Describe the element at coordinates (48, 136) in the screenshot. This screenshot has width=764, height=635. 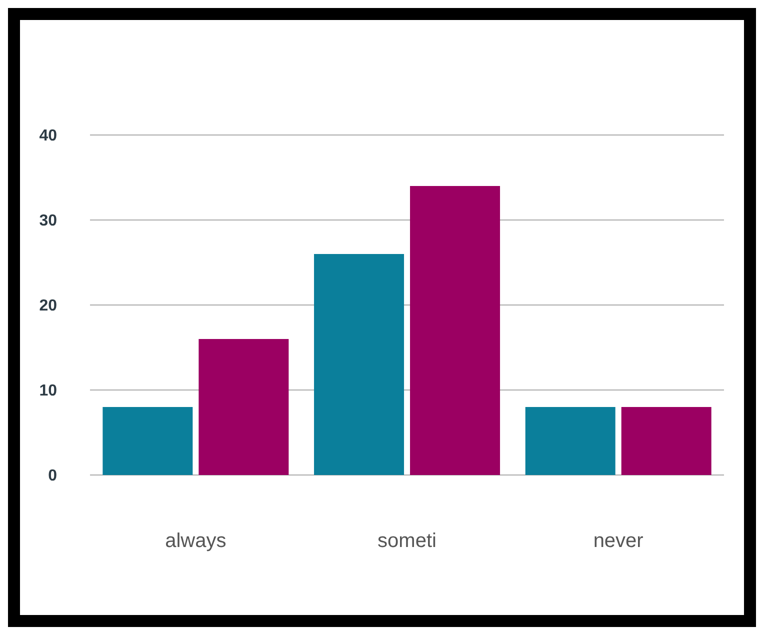
I see `y-tick-label: 40` at that location.